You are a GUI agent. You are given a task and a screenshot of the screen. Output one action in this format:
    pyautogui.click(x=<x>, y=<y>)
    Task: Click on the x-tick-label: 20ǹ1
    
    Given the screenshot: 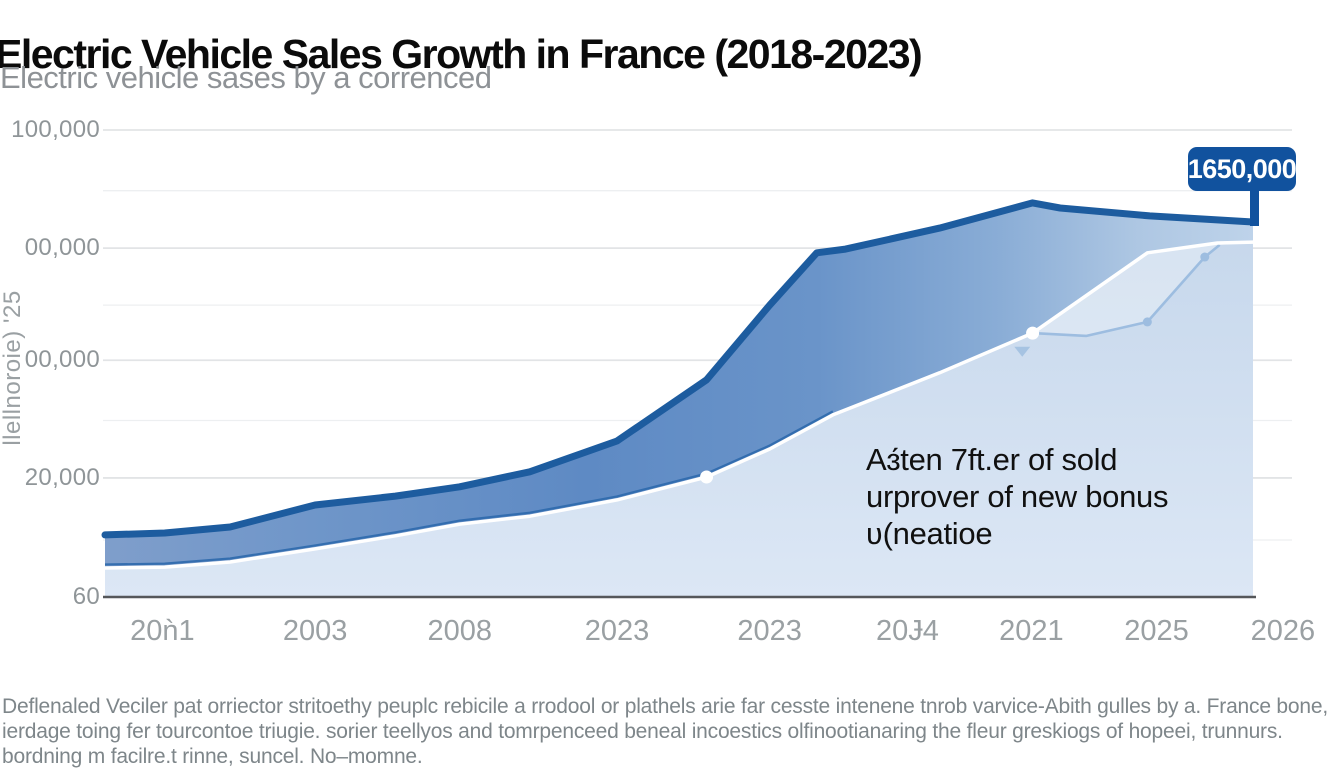 What is the action you would take?
    pyautogui.click(x=162, y=631)
    